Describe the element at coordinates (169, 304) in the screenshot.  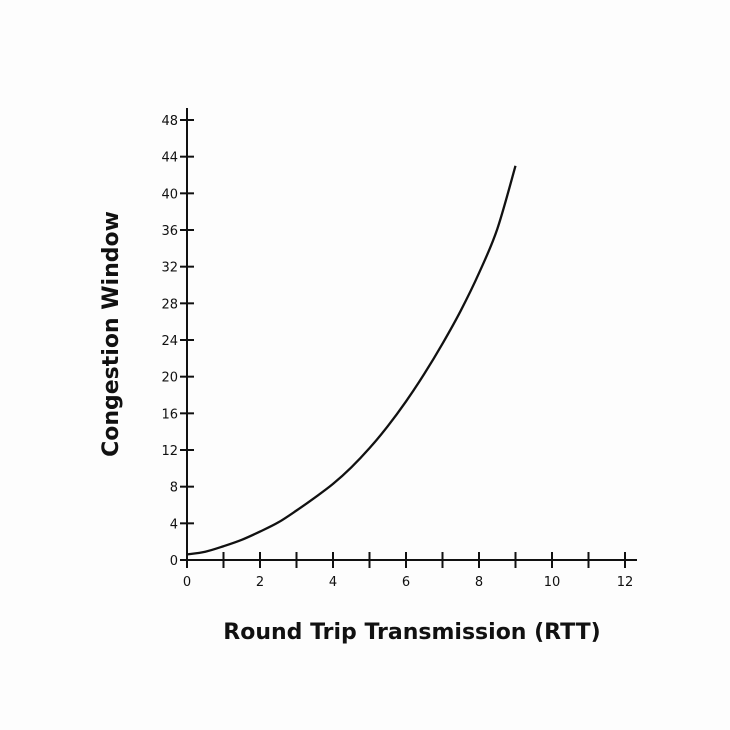
I see `y-tick-label: 28` at that location.